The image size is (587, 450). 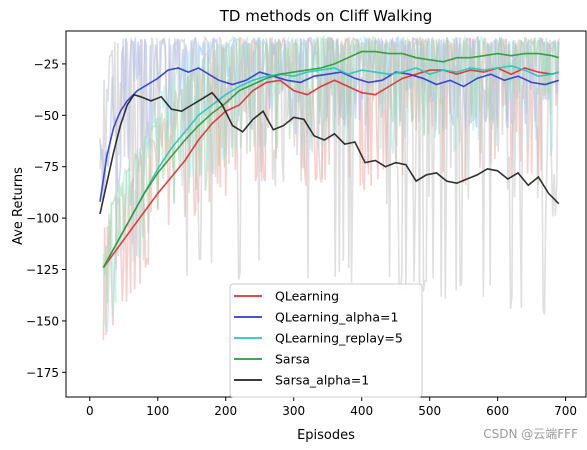 What do you see at coordinates (307, 296) in the screenshot?
I see `legend-entry-label: QLearning` at bounding box center [307, 296].